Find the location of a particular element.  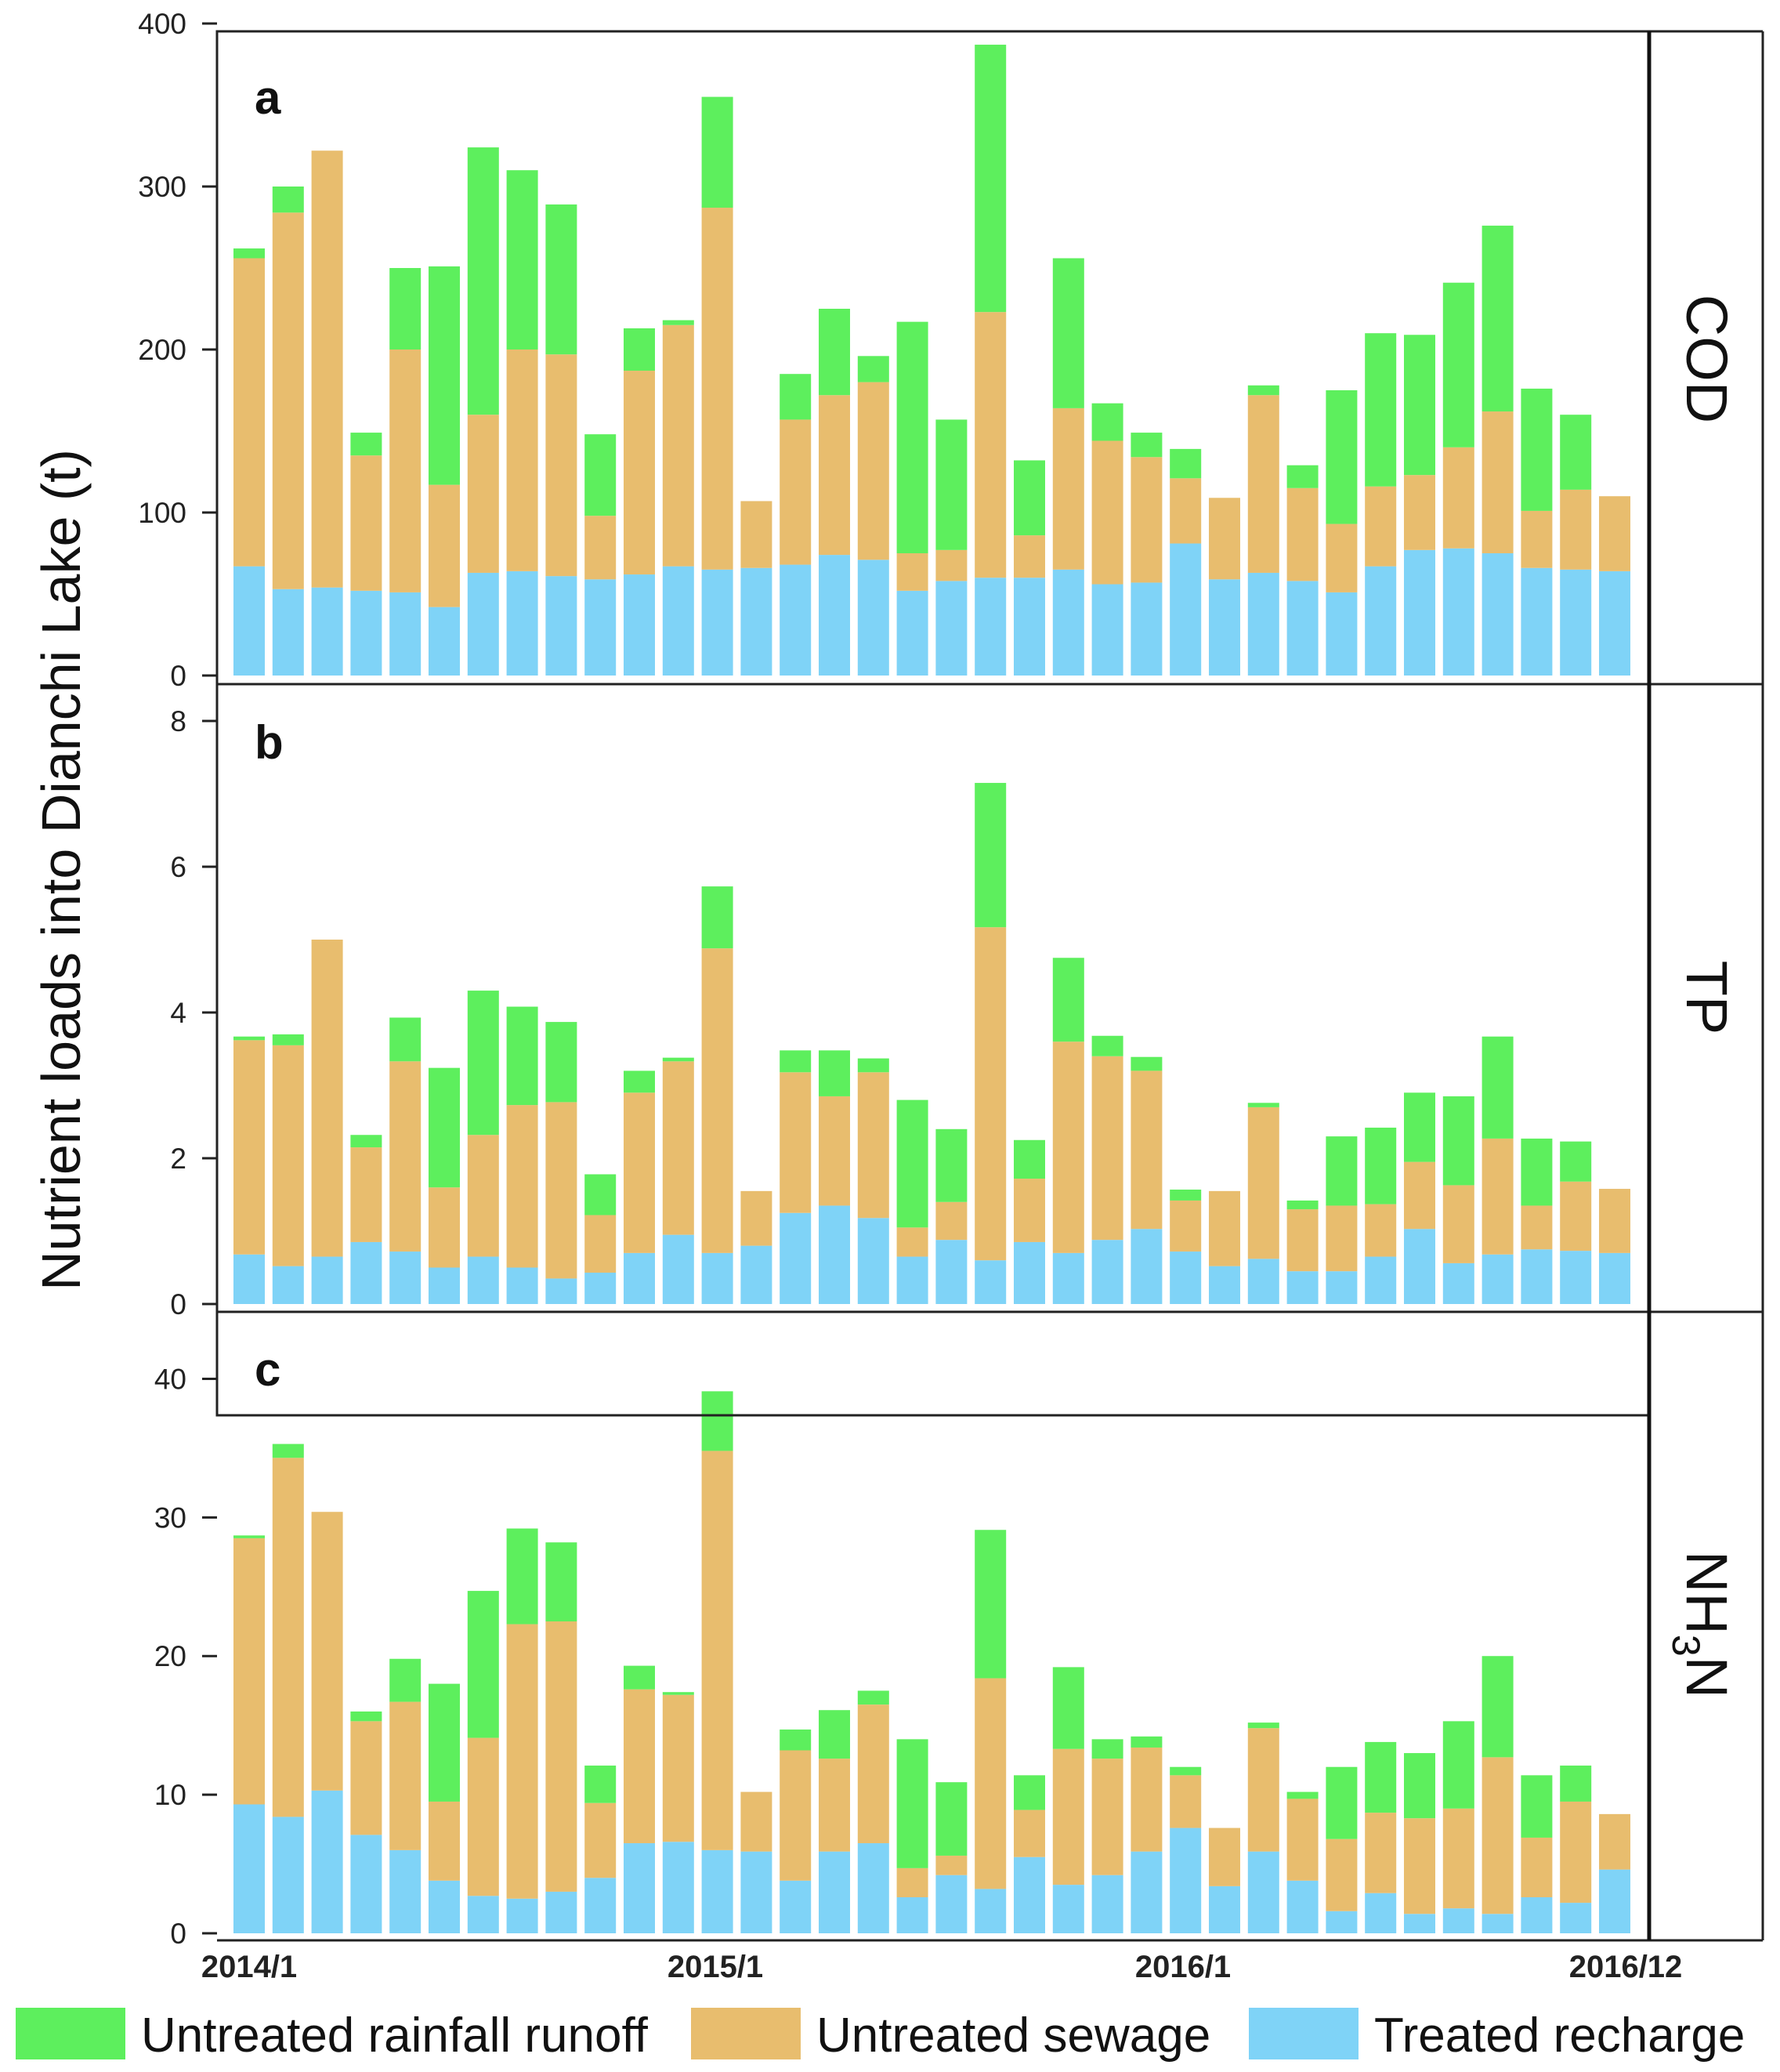

panel-label: a is located at coordinates (268, 97).